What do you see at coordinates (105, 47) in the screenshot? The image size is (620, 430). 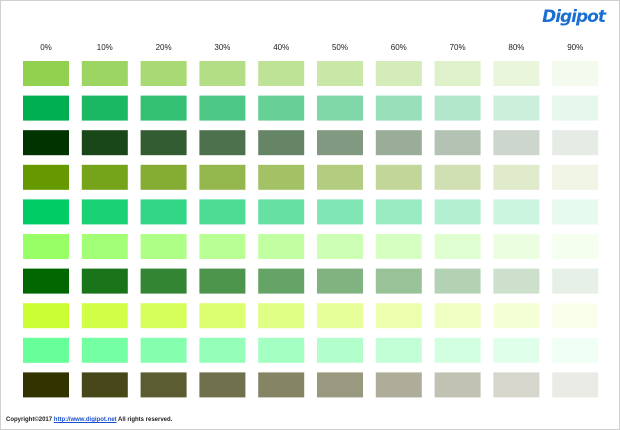 I see `column-header: 10%` at bounding box center [105, 47].